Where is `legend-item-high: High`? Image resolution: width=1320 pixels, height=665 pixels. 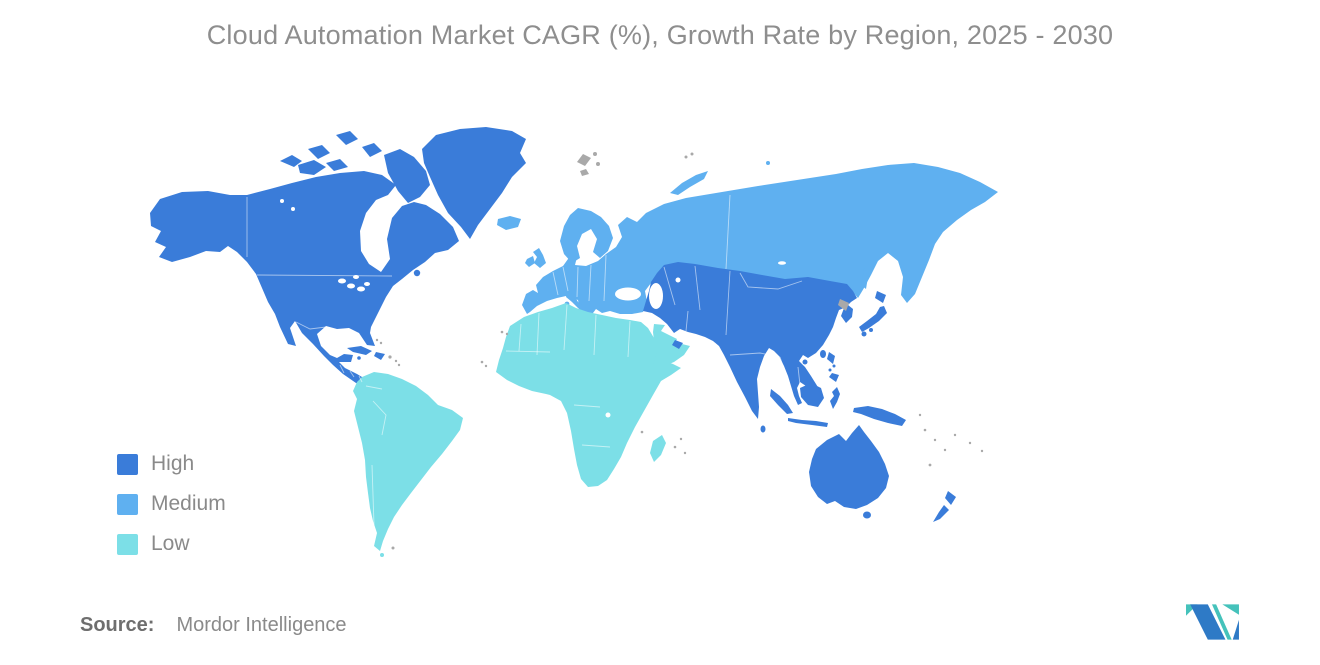 legend-item-high: High is located at coordinates (171, 464).